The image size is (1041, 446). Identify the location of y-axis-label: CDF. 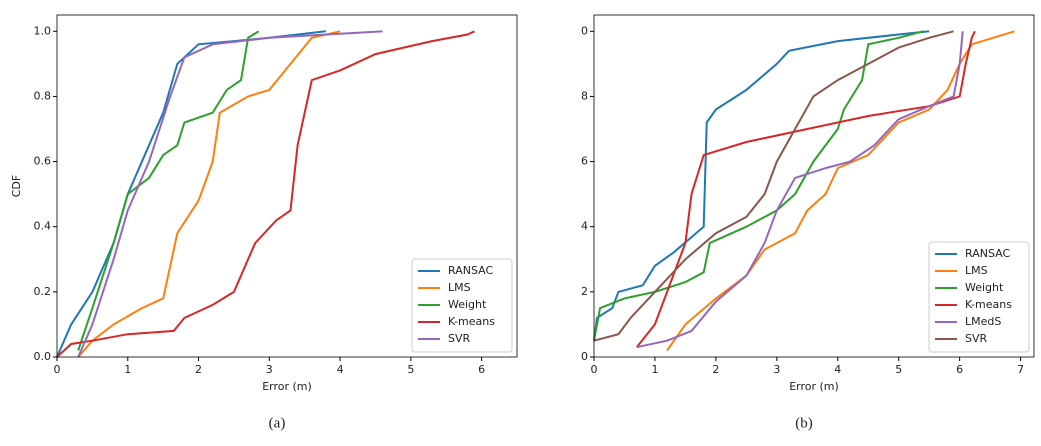
(16, 186).